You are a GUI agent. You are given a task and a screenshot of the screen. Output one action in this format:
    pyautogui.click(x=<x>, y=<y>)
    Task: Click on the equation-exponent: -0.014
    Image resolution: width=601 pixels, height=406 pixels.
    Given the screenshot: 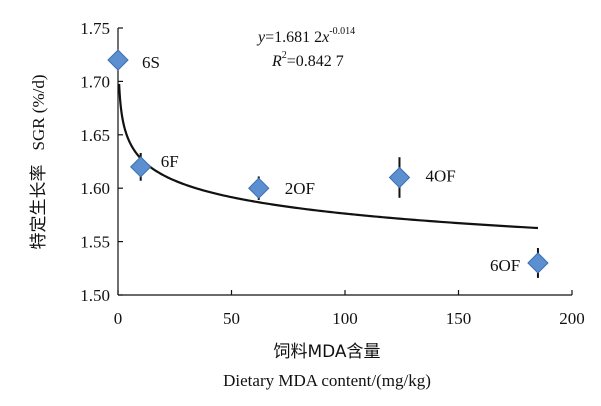 What is the action you would take?
    pyautogui.click(x=342, y=31)
    